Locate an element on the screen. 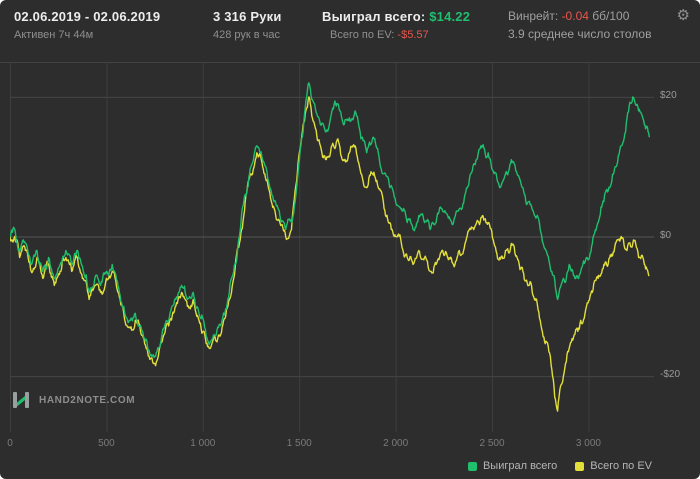 This screenshot has height=479, width=700. active-time: Активен 7ч 44м is located at coordinates (54, 35).